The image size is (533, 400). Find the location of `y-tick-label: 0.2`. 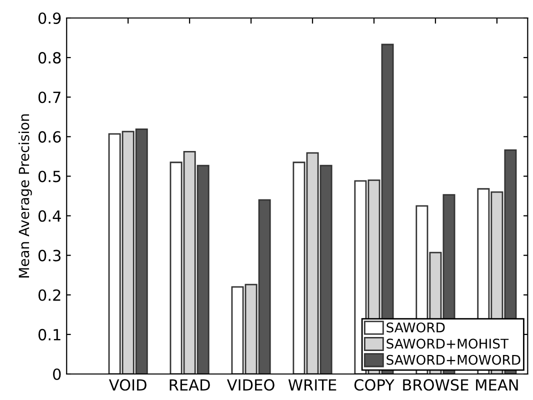

y-tick-label: 0.2 is located at coordinates (49, 295).